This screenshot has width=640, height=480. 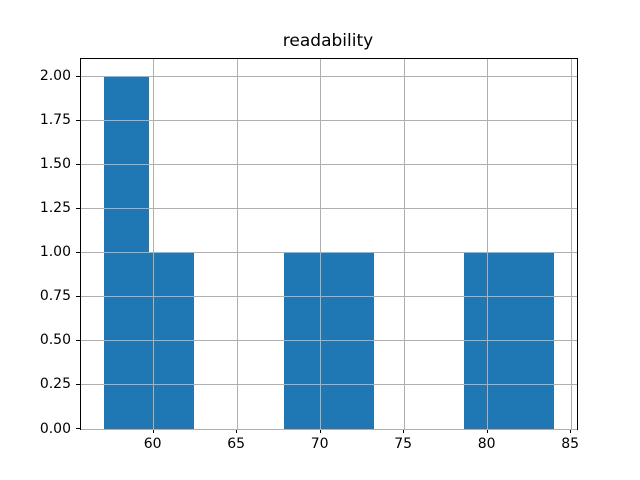 What do you see at coordinates (55, 120) in the screenshot?
I see `y-tick-label: 1.75` at bounding box center [55, 120].